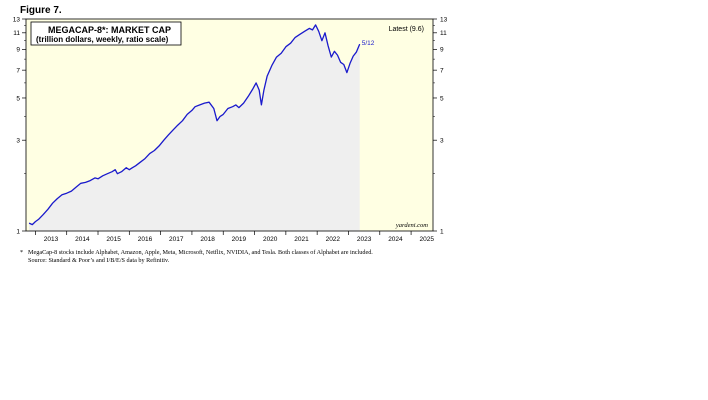 This screenshot has height=400, width=708. What do you see at coordinates (442, 70) in the screenshot?
I see `y-tick-label-right: 7` at bounding box center [442, 70].